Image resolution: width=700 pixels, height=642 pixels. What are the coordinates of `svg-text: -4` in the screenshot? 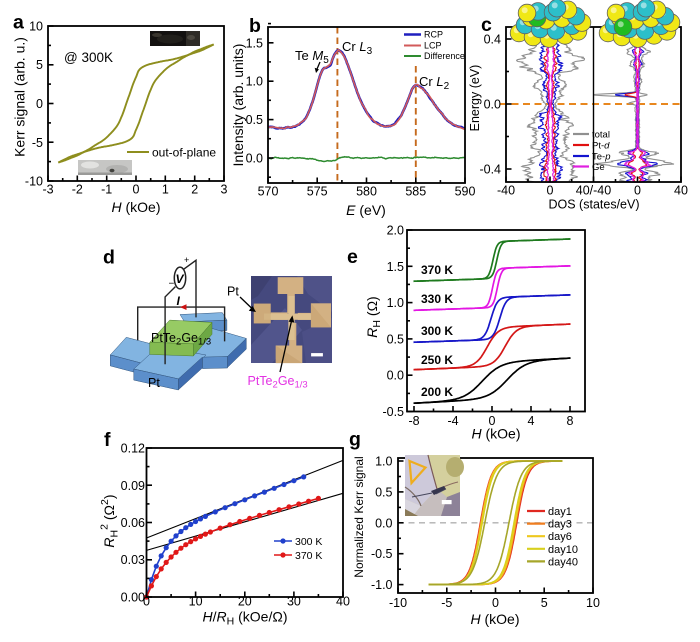 It's located at (452, 421).